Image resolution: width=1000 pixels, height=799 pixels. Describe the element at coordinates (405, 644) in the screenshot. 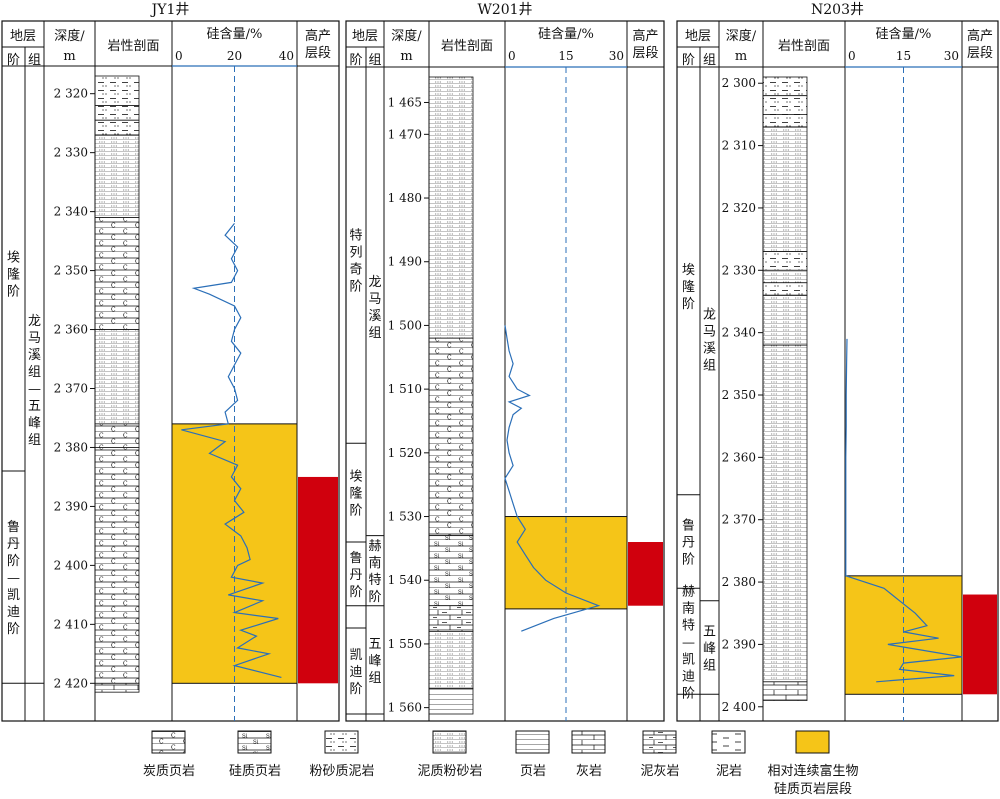

I see `depth-tick-label: 1 550` at that location.